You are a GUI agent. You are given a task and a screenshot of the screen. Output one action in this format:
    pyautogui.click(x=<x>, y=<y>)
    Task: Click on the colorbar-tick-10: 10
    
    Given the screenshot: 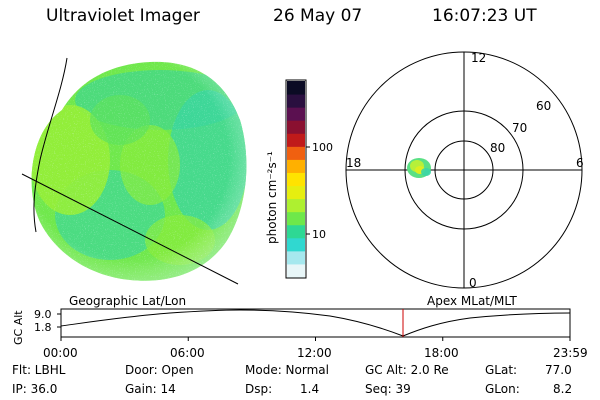 What is the action you would take?
    pyautogui.click(x=319, y=234)
    